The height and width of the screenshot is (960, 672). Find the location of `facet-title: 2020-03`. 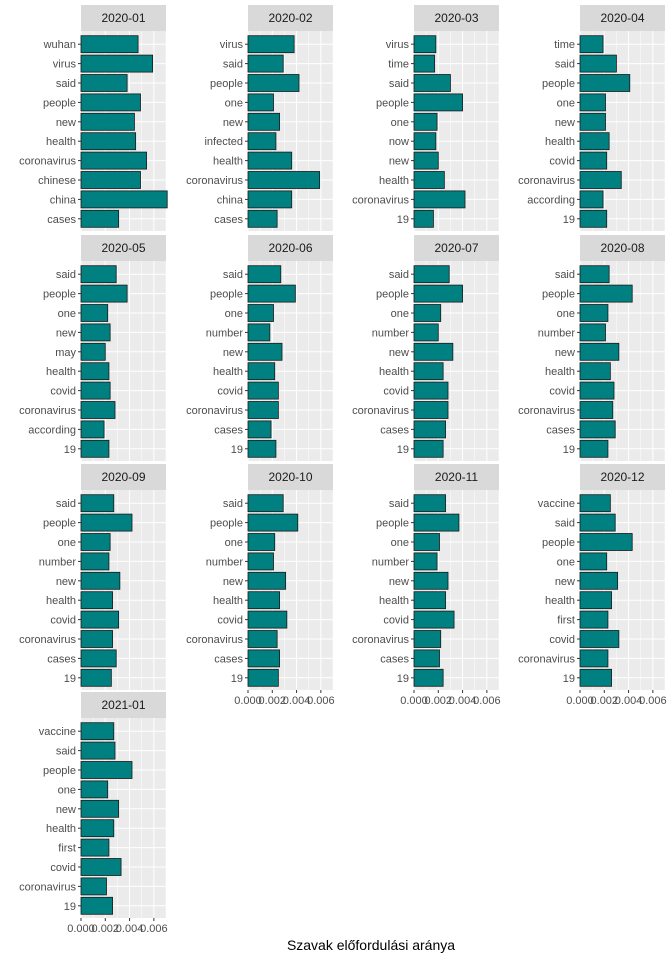

facet-title: 2020-03 is located at coordinates (456, 18).